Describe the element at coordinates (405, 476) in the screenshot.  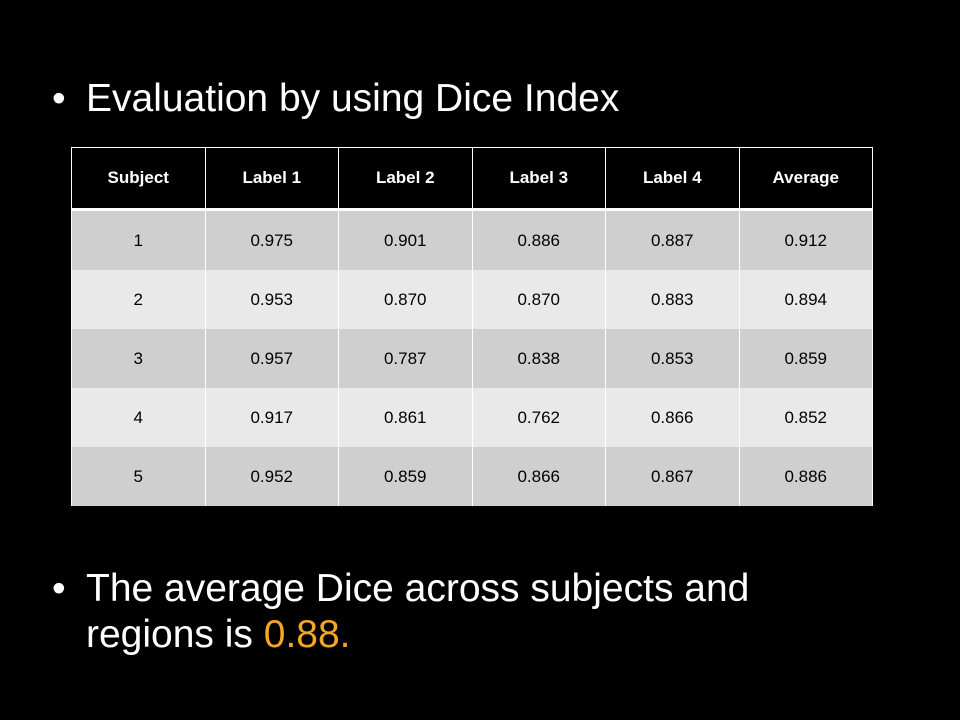
I see `cell-label-2: 0.859` at that location.